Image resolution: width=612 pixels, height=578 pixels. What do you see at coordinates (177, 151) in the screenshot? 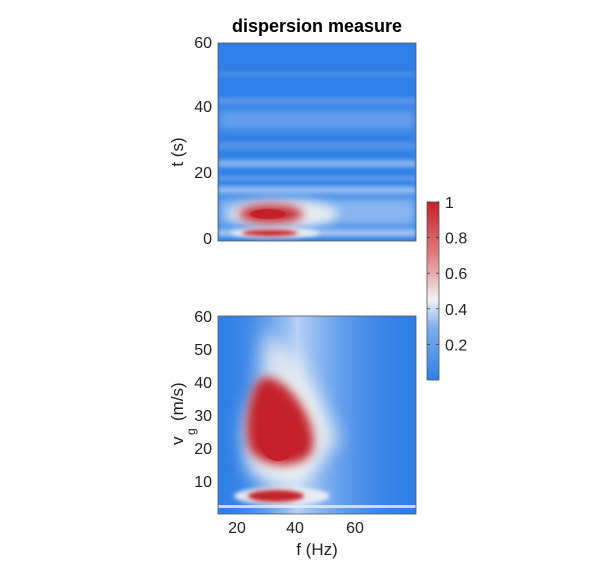
I see `top-ylabel: t (s)` at bounding box center [177, 151].